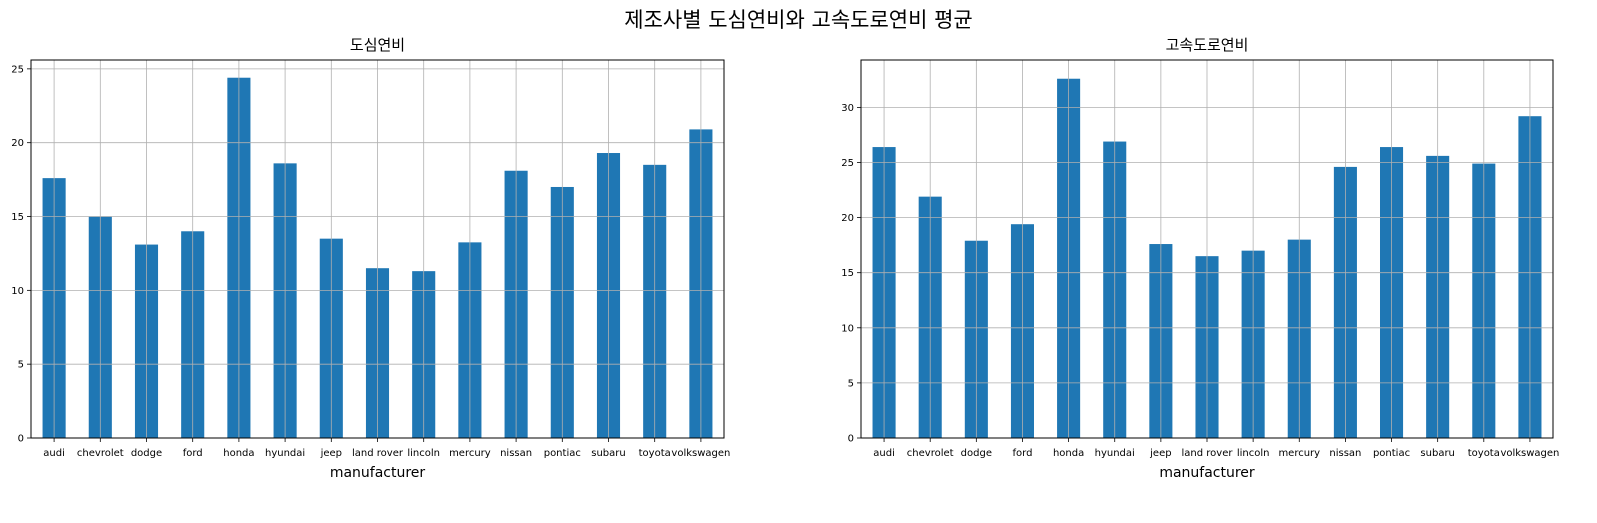 This screenshot has height=523, width=1597. What do you see at coordinates (798, 20) in the screenshot?
I see `figure-title: 제조사별 도심연비와 고속도로연비 평균` at bounding box center [798, 20].